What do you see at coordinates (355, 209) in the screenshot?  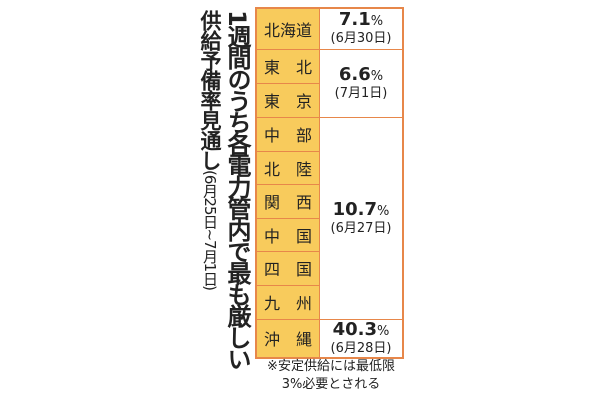 I see `reserve-value: 10.7` at bounding box center [355, 209].